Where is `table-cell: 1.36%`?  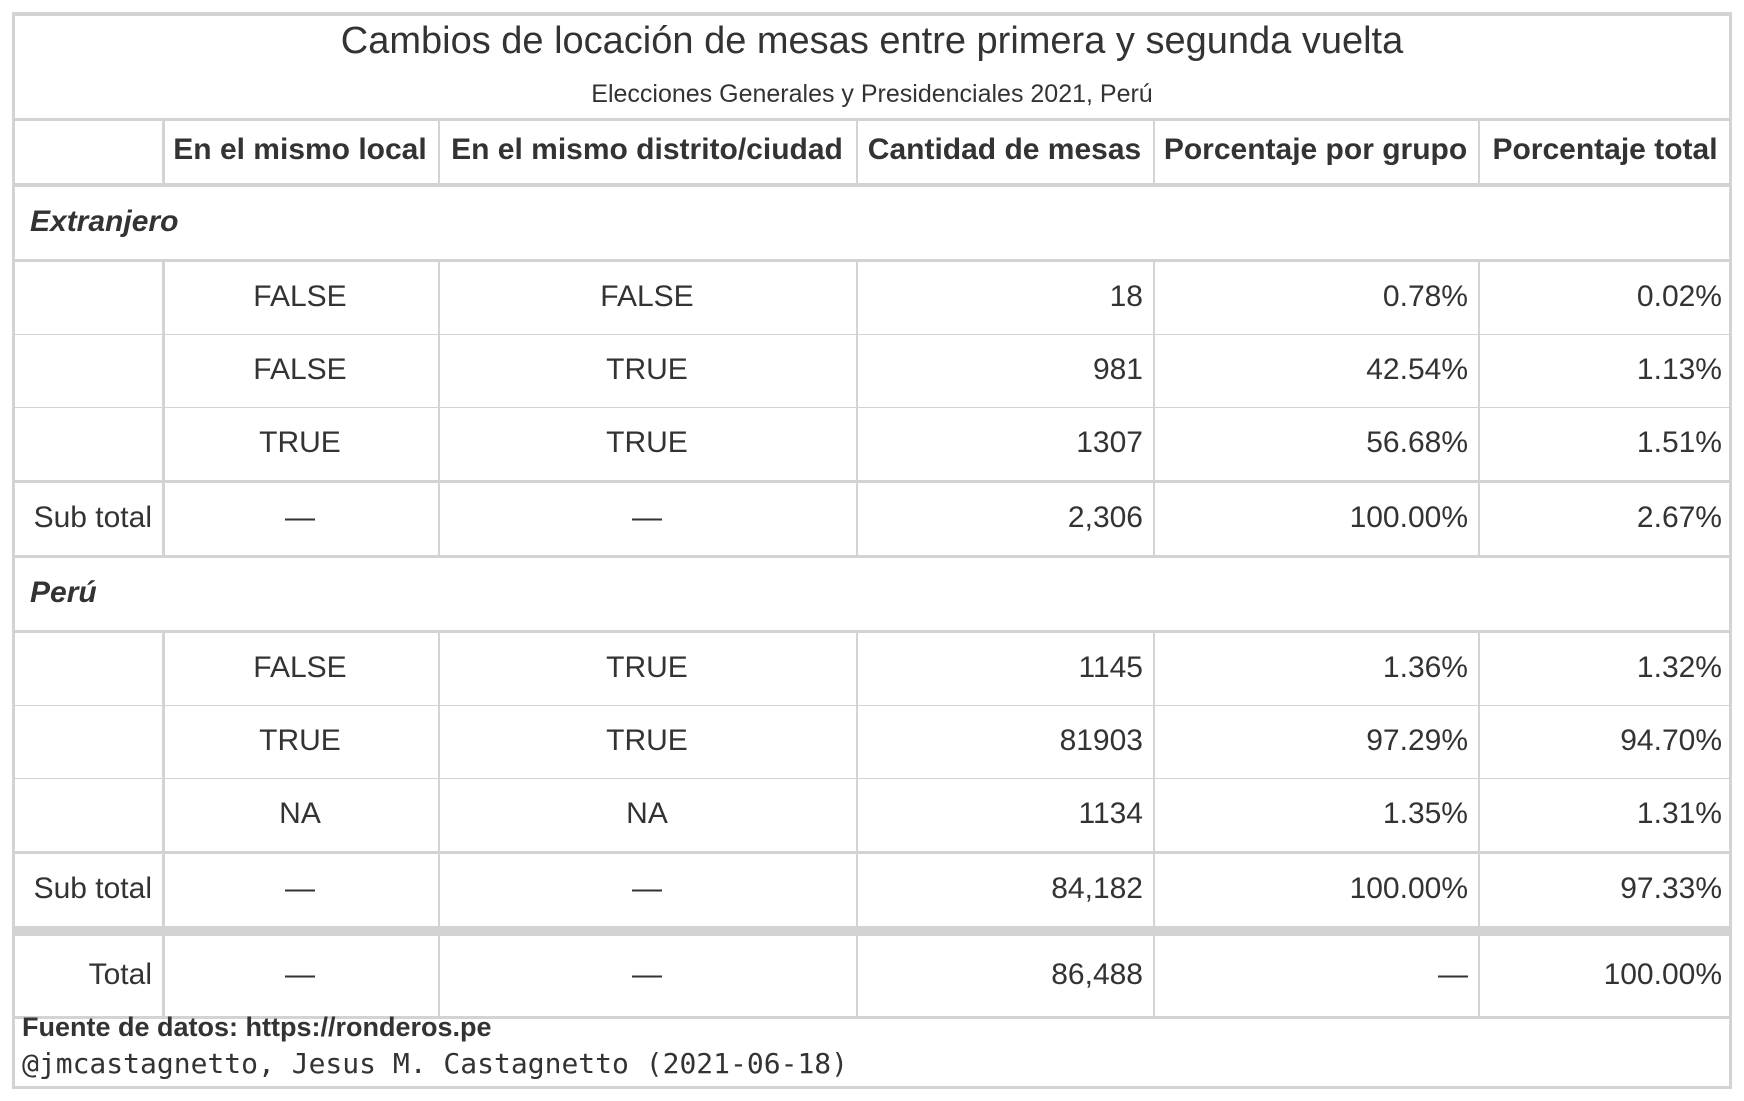 table-cell: 1.36% is located at coordinates (1425, 667).